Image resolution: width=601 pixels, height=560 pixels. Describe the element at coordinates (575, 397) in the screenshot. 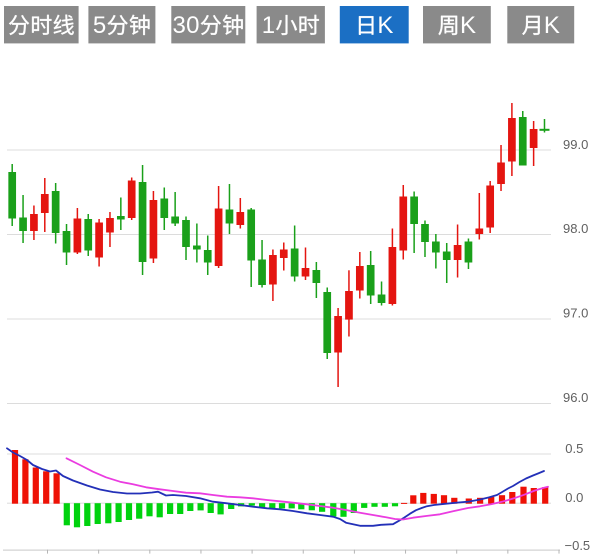

I see `svg-text: 96.0` at that location.